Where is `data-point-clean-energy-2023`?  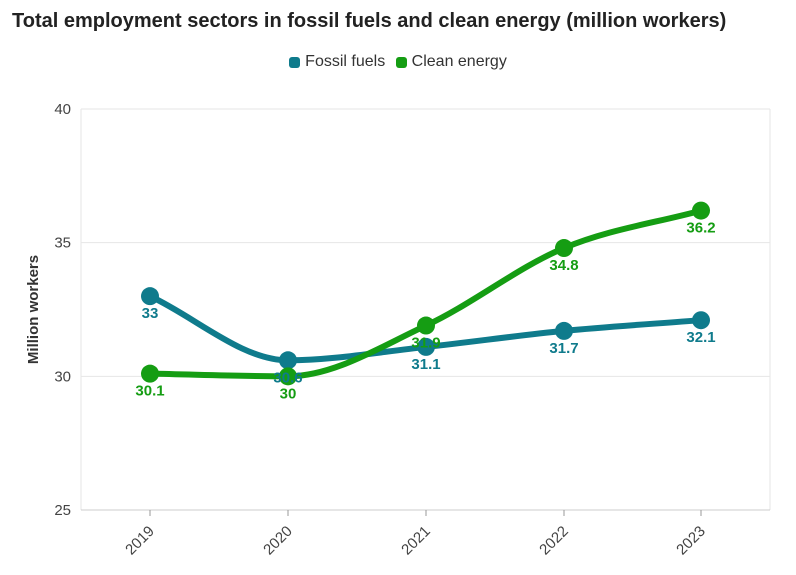 data-point-clean-energy-2023 is located at coordinates (701, 210).